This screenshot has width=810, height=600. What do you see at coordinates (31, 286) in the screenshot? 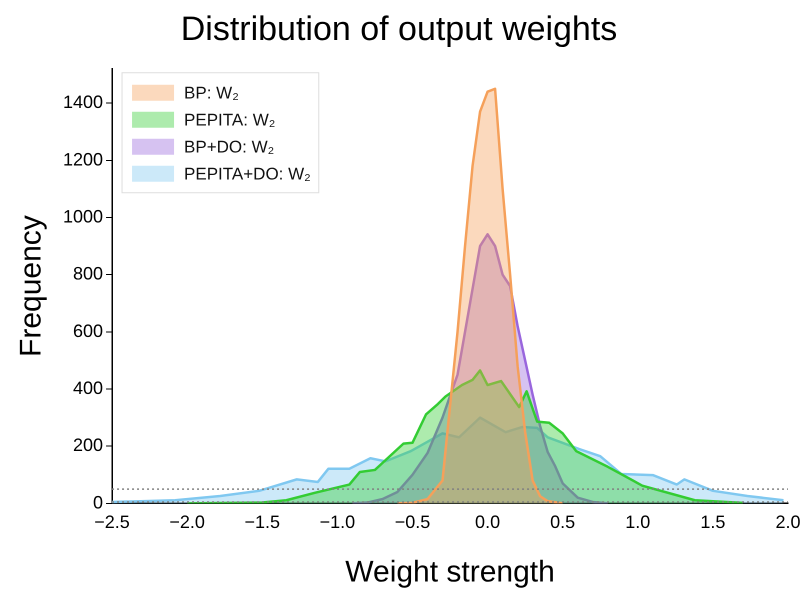
I see `y-axis-title: Frequency` at bounding box center [31, 286].